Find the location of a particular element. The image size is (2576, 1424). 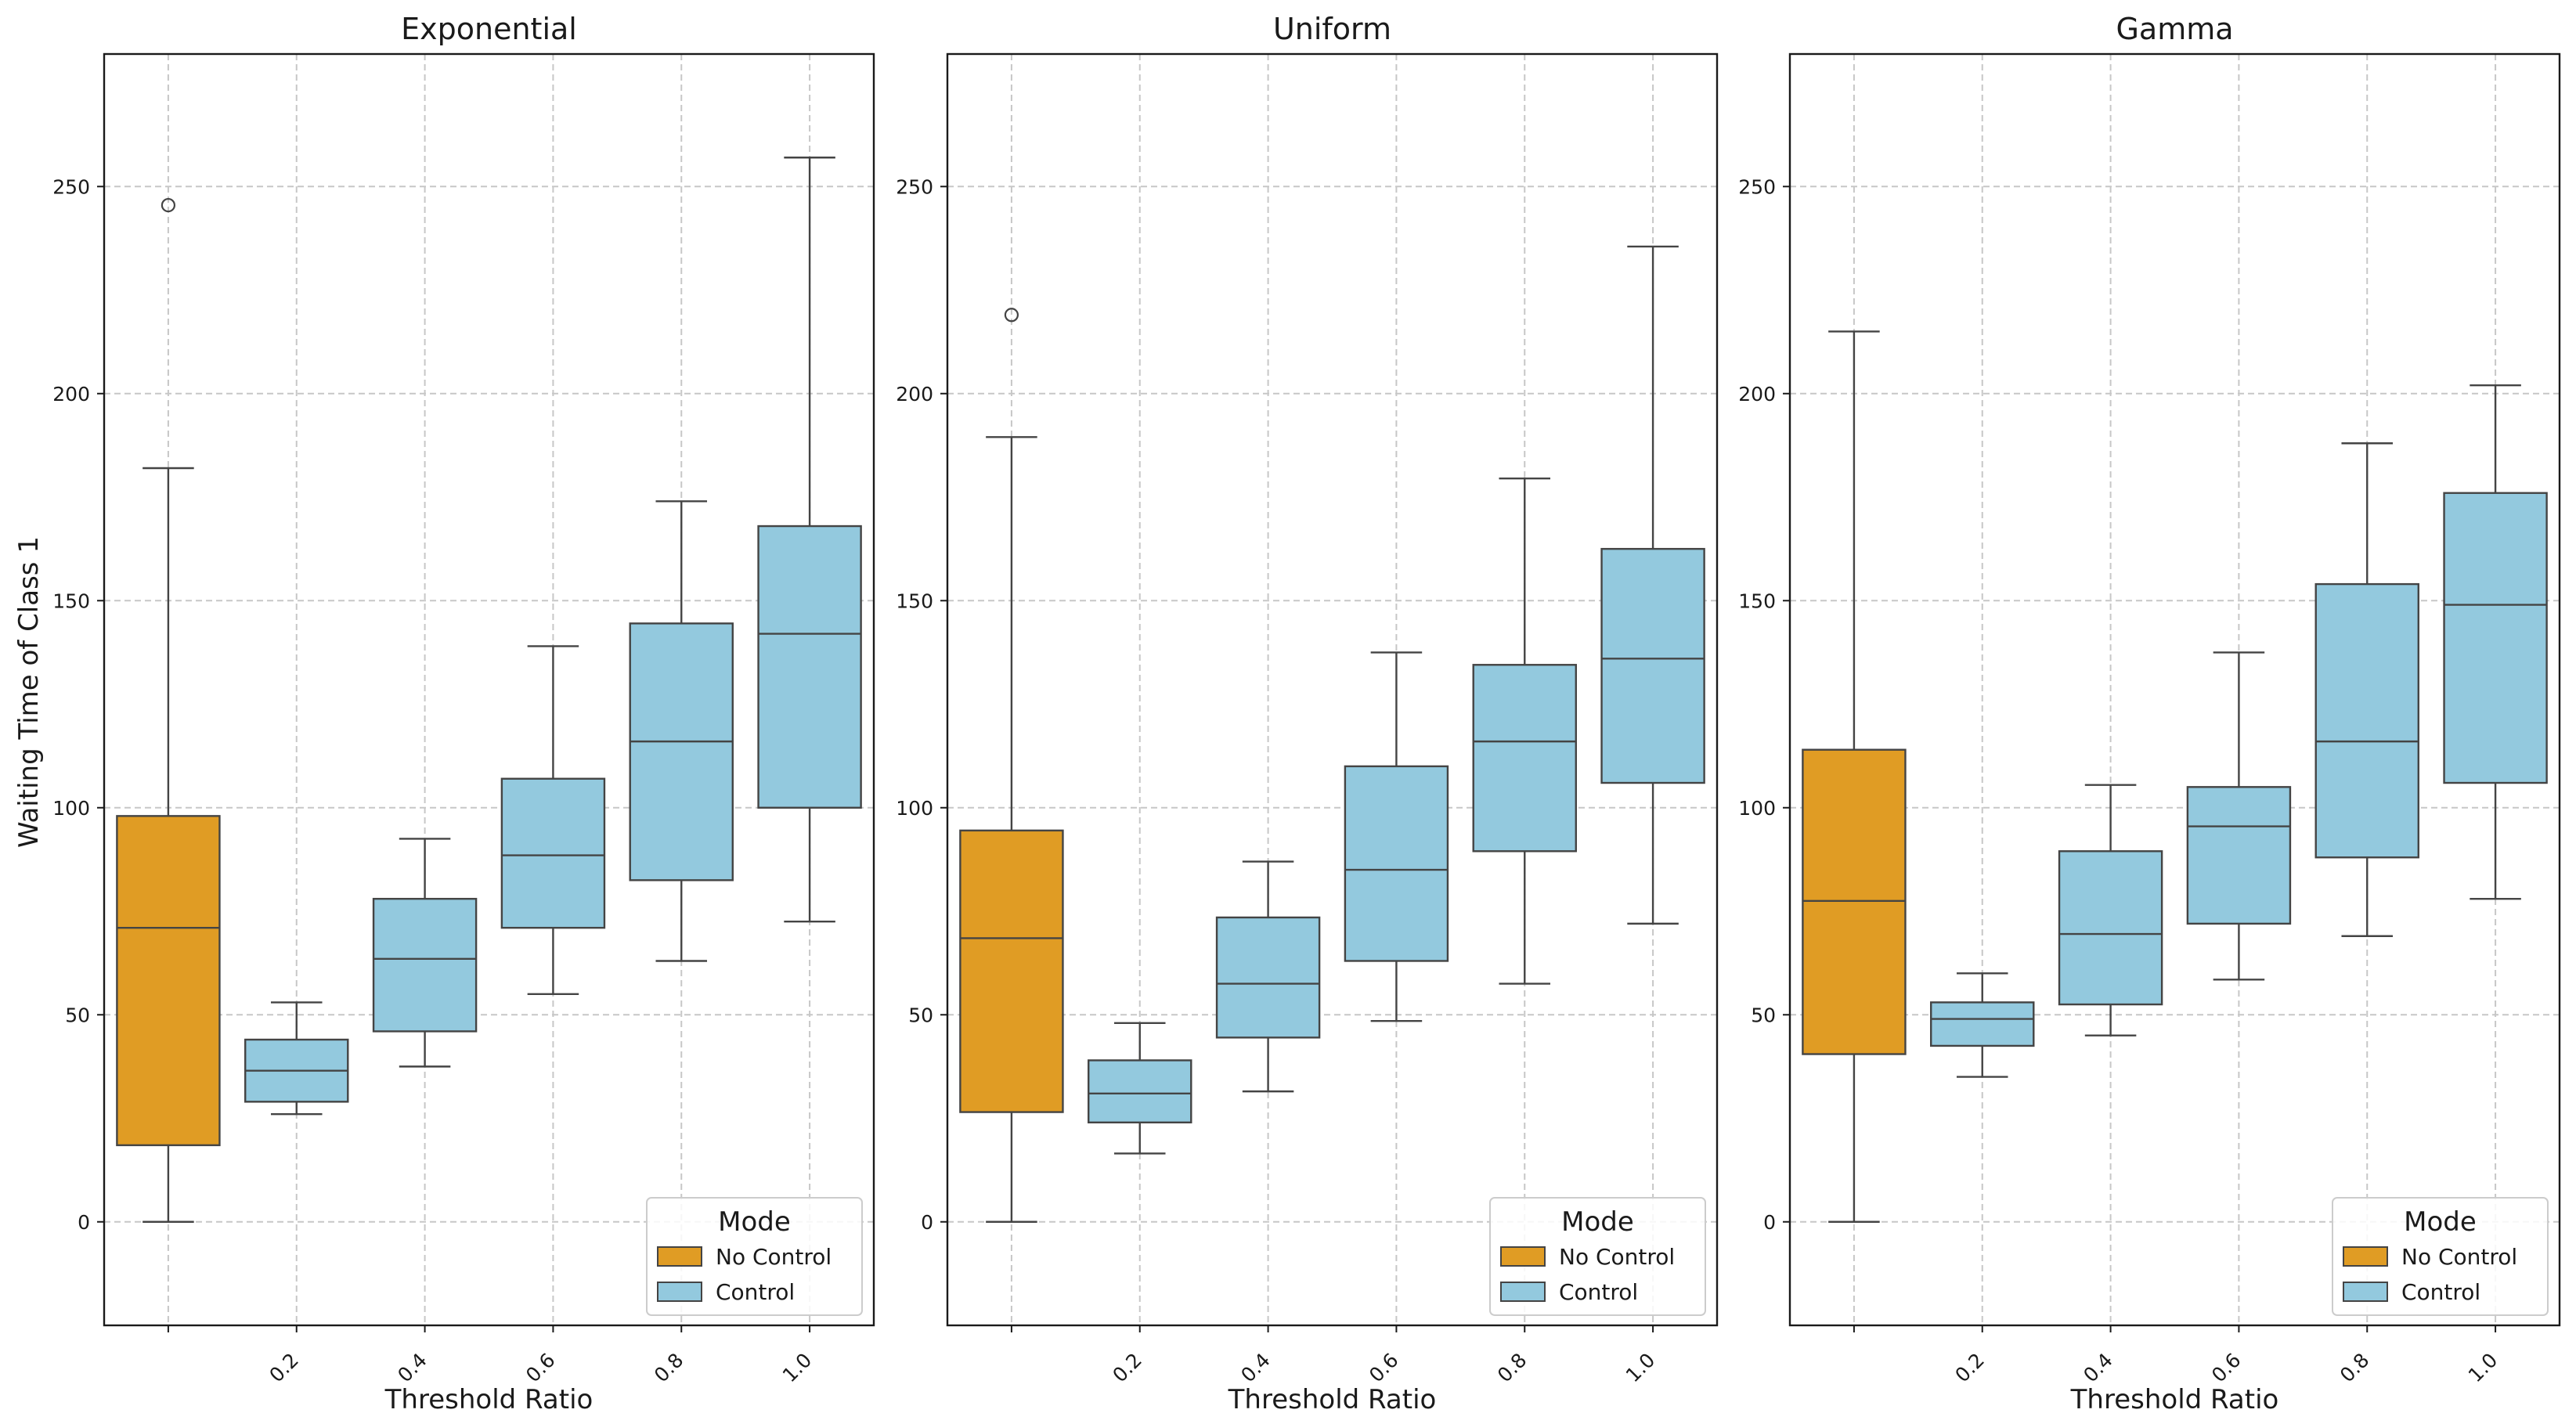

subplot-title: Gamma is located at coordinates (2174, 29).